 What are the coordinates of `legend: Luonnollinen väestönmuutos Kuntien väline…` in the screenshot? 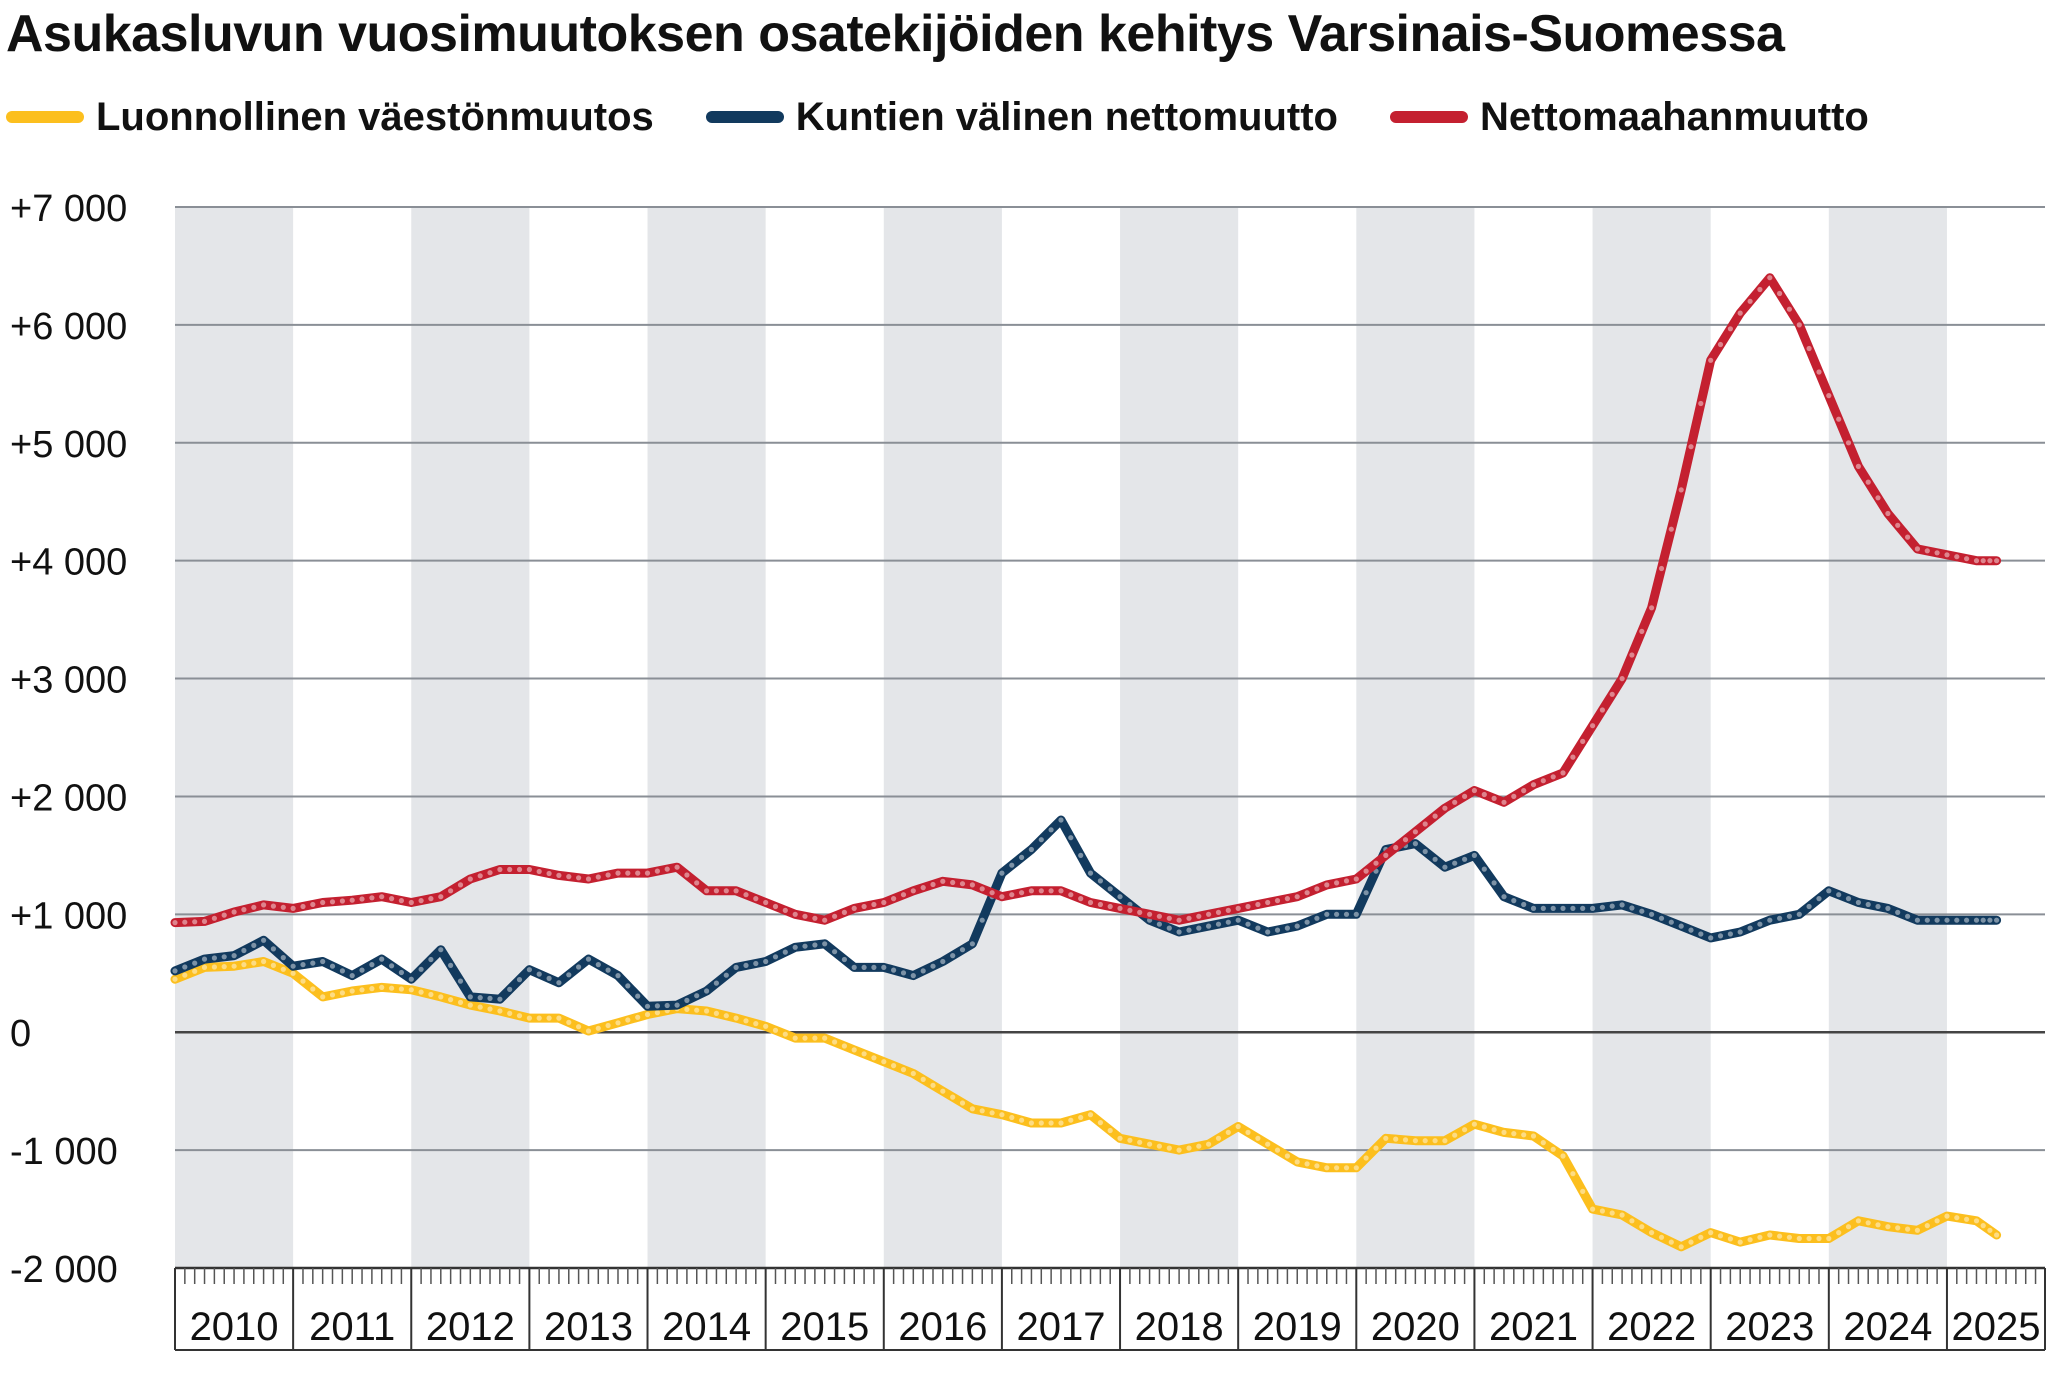 It's located at (963, 117).